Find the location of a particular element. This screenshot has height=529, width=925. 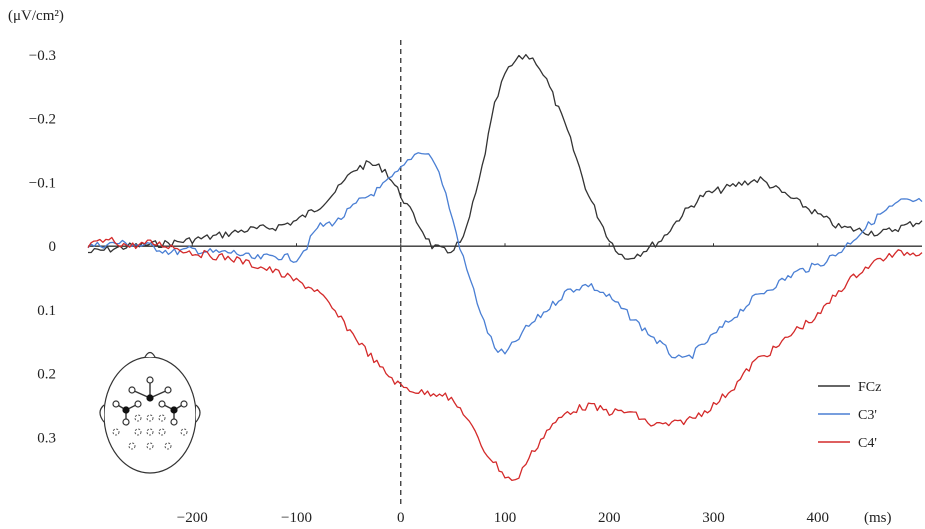

electrode-montage-icon is located at coordinates (150, 412).